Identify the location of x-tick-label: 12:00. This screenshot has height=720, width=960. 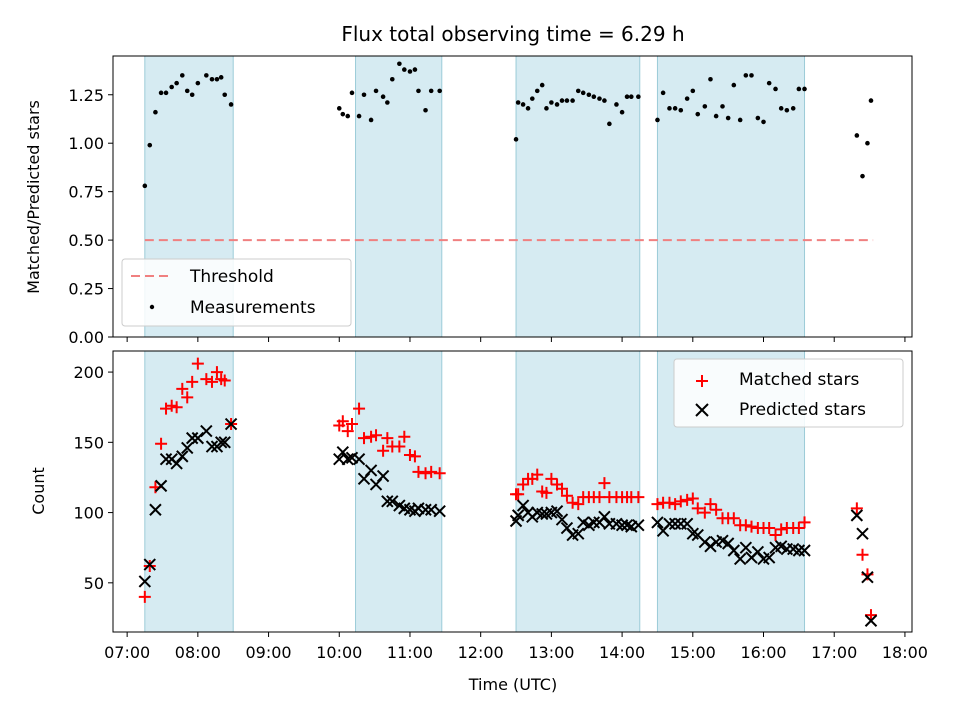
(481, 652).